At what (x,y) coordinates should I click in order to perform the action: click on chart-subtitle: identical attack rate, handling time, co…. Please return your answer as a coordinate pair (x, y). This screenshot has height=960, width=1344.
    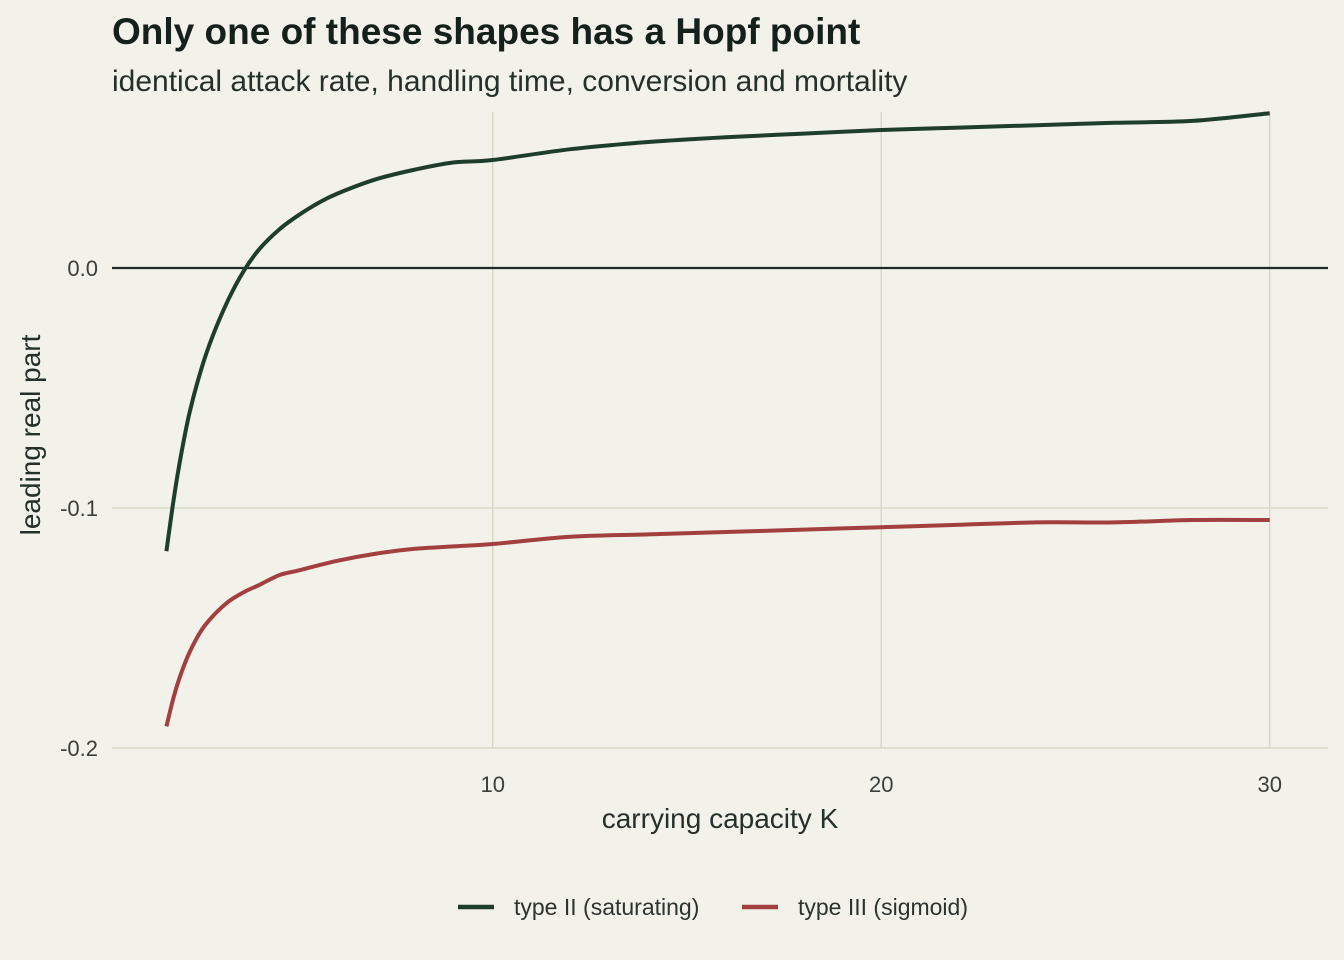
    Looking at the image, I should click on (509, 81).